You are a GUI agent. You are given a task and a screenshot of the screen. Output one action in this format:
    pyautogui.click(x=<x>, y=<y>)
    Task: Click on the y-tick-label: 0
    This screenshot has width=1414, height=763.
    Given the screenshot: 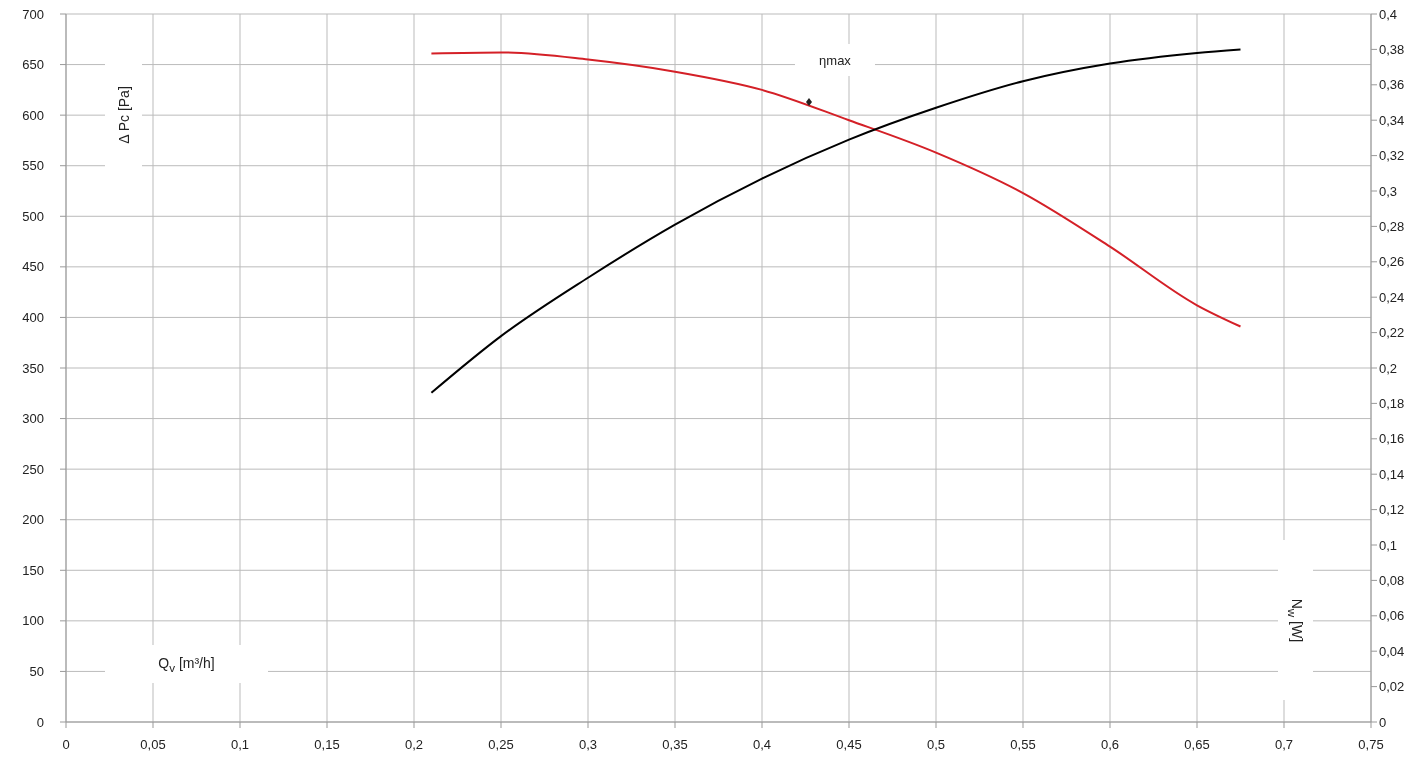 What is the action you would take?
    pyautogui.click(x=40, y=722)
    